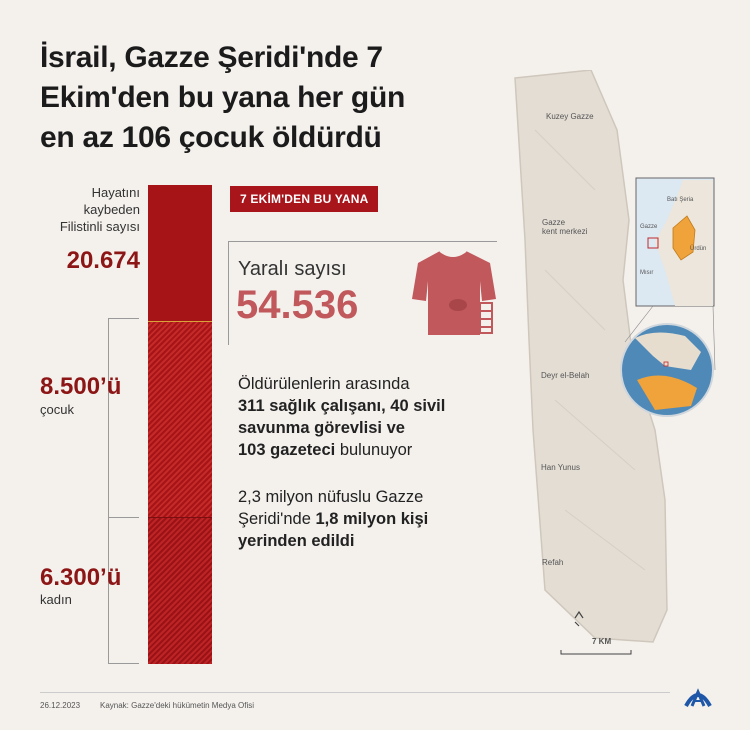 Image resolution: width=750 pixels, height=730 pixels. I want to click on west-bank-shape, so click(684, 238).